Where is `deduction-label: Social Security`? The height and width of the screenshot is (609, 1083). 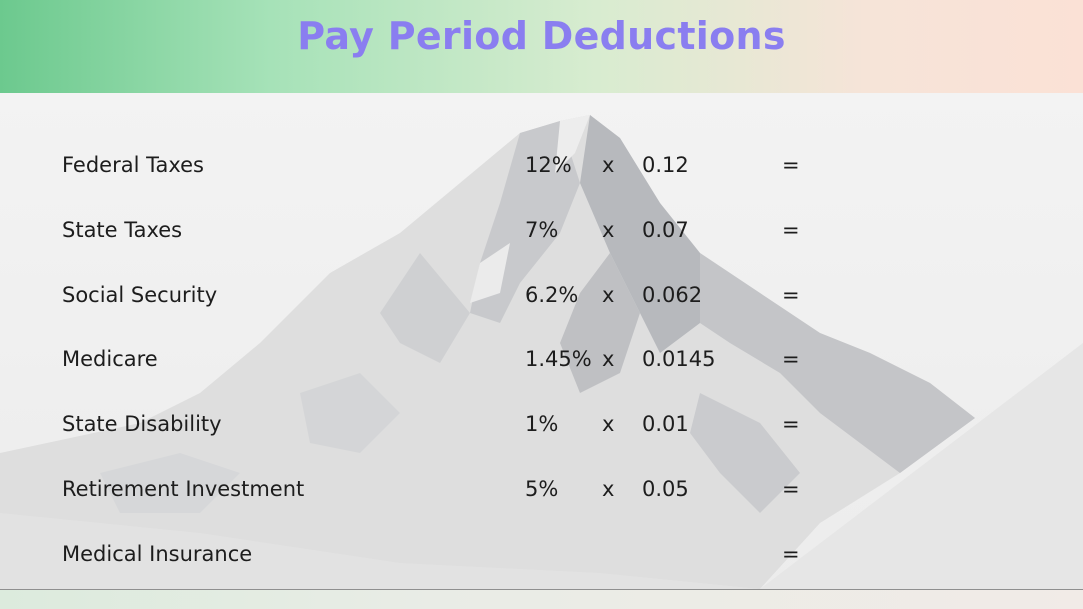
deduction-label: Social Security is located at coordinates (140, 295).